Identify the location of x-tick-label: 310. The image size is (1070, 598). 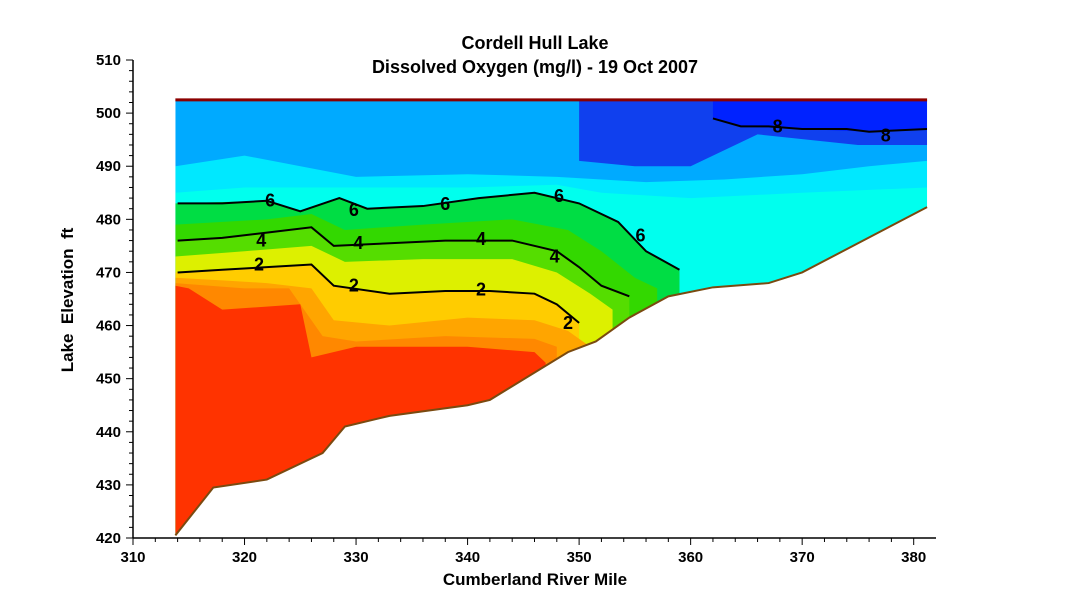
(132, 557).